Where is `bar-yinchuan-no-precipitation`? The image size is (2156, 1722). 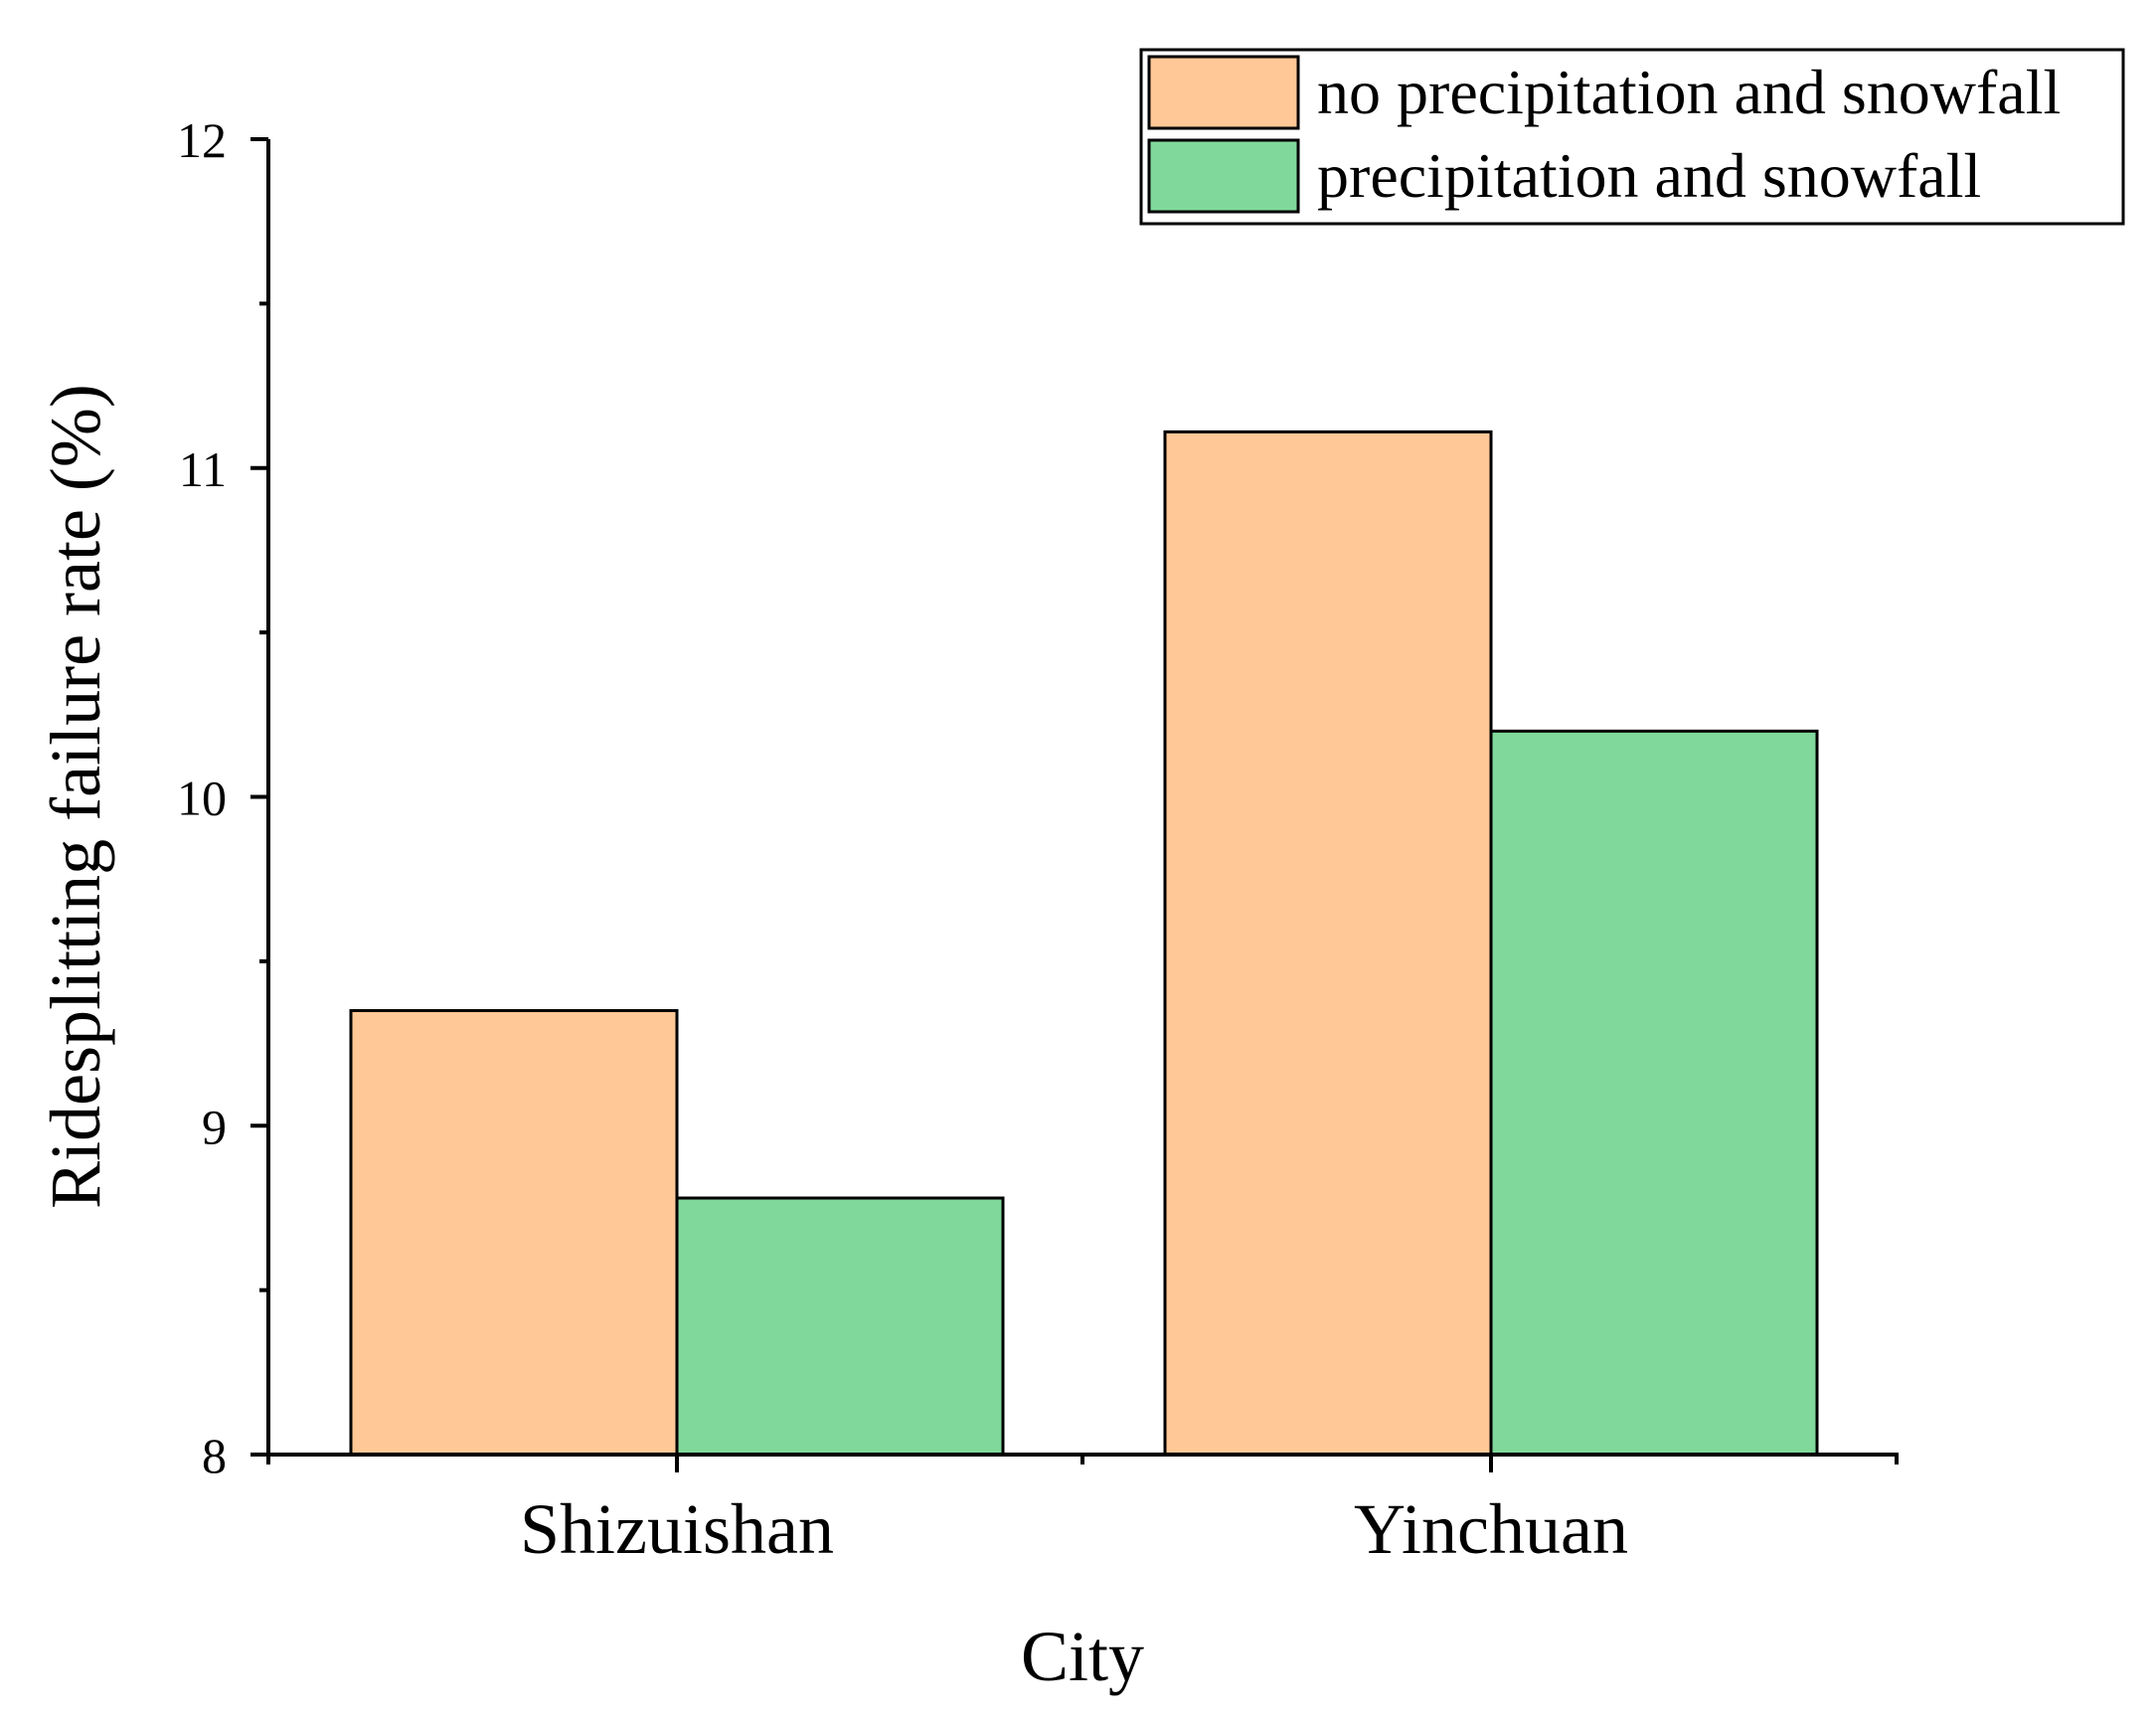
bar-yinchuan-no-precipitation is located at coordinates (1328, 943).